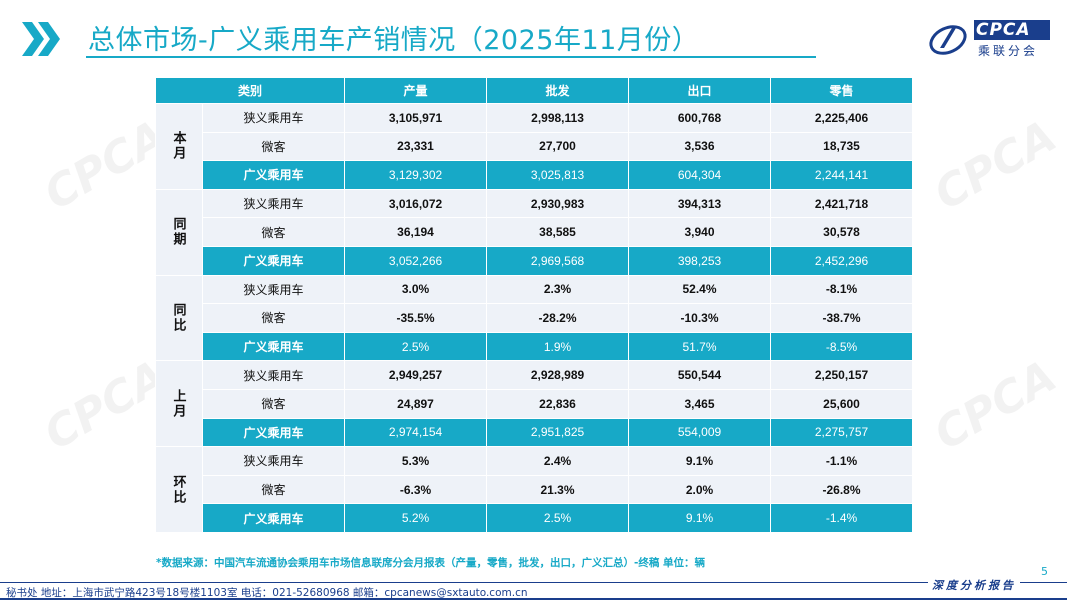  Describe the element at coordinates (416, 260) in the screenshot. I see `table-cell: 3,052,266` at that location.